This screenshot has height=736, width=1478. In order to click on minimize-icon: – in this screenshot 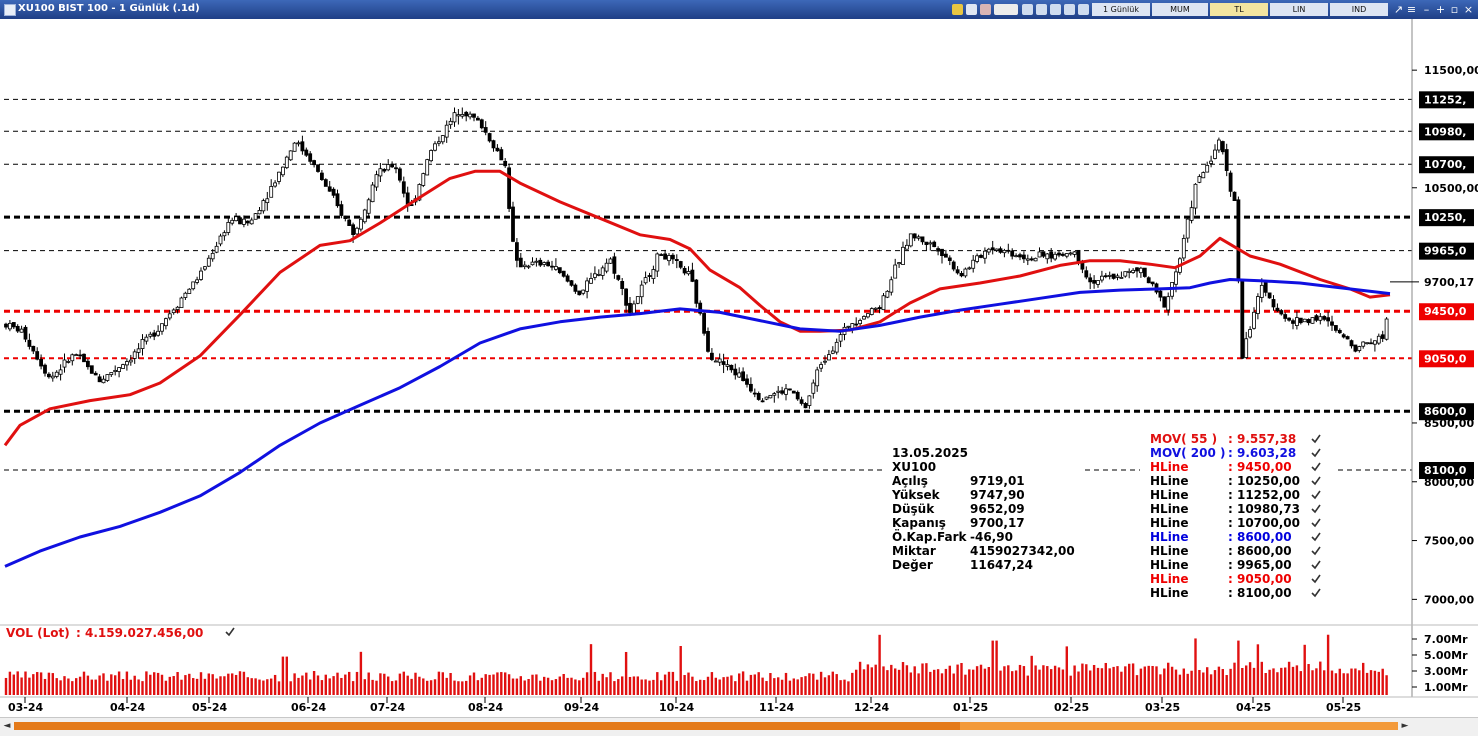, I will do `click(1426, 9)`.